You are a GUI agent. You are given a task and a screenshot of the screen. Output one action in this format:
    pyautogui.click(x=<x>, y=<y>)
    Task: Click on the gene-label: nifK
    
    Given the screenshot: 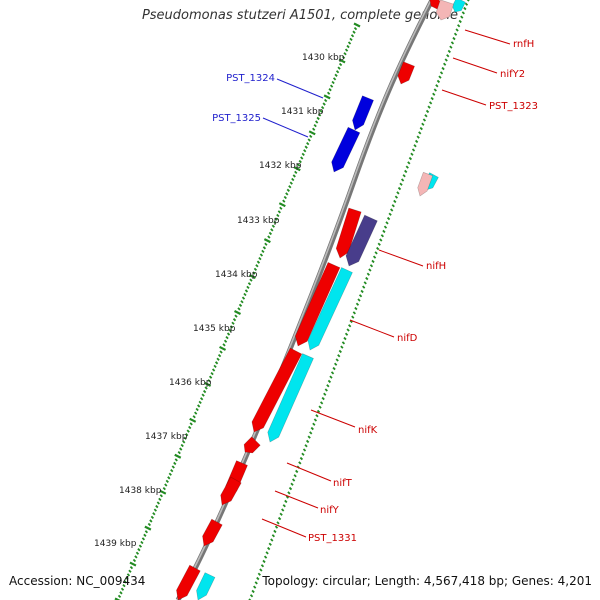 What is the action you would take?
    pyautogui.click(x=368, y=430)
    